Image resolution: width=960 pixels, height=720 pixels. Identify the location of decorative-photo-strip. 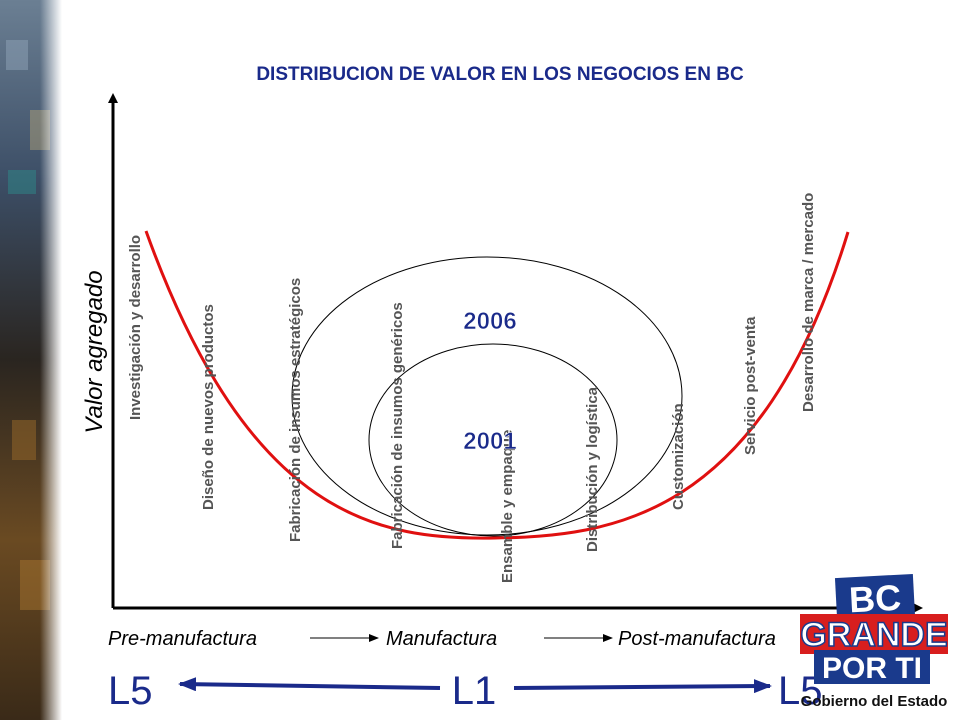
(31, 360).